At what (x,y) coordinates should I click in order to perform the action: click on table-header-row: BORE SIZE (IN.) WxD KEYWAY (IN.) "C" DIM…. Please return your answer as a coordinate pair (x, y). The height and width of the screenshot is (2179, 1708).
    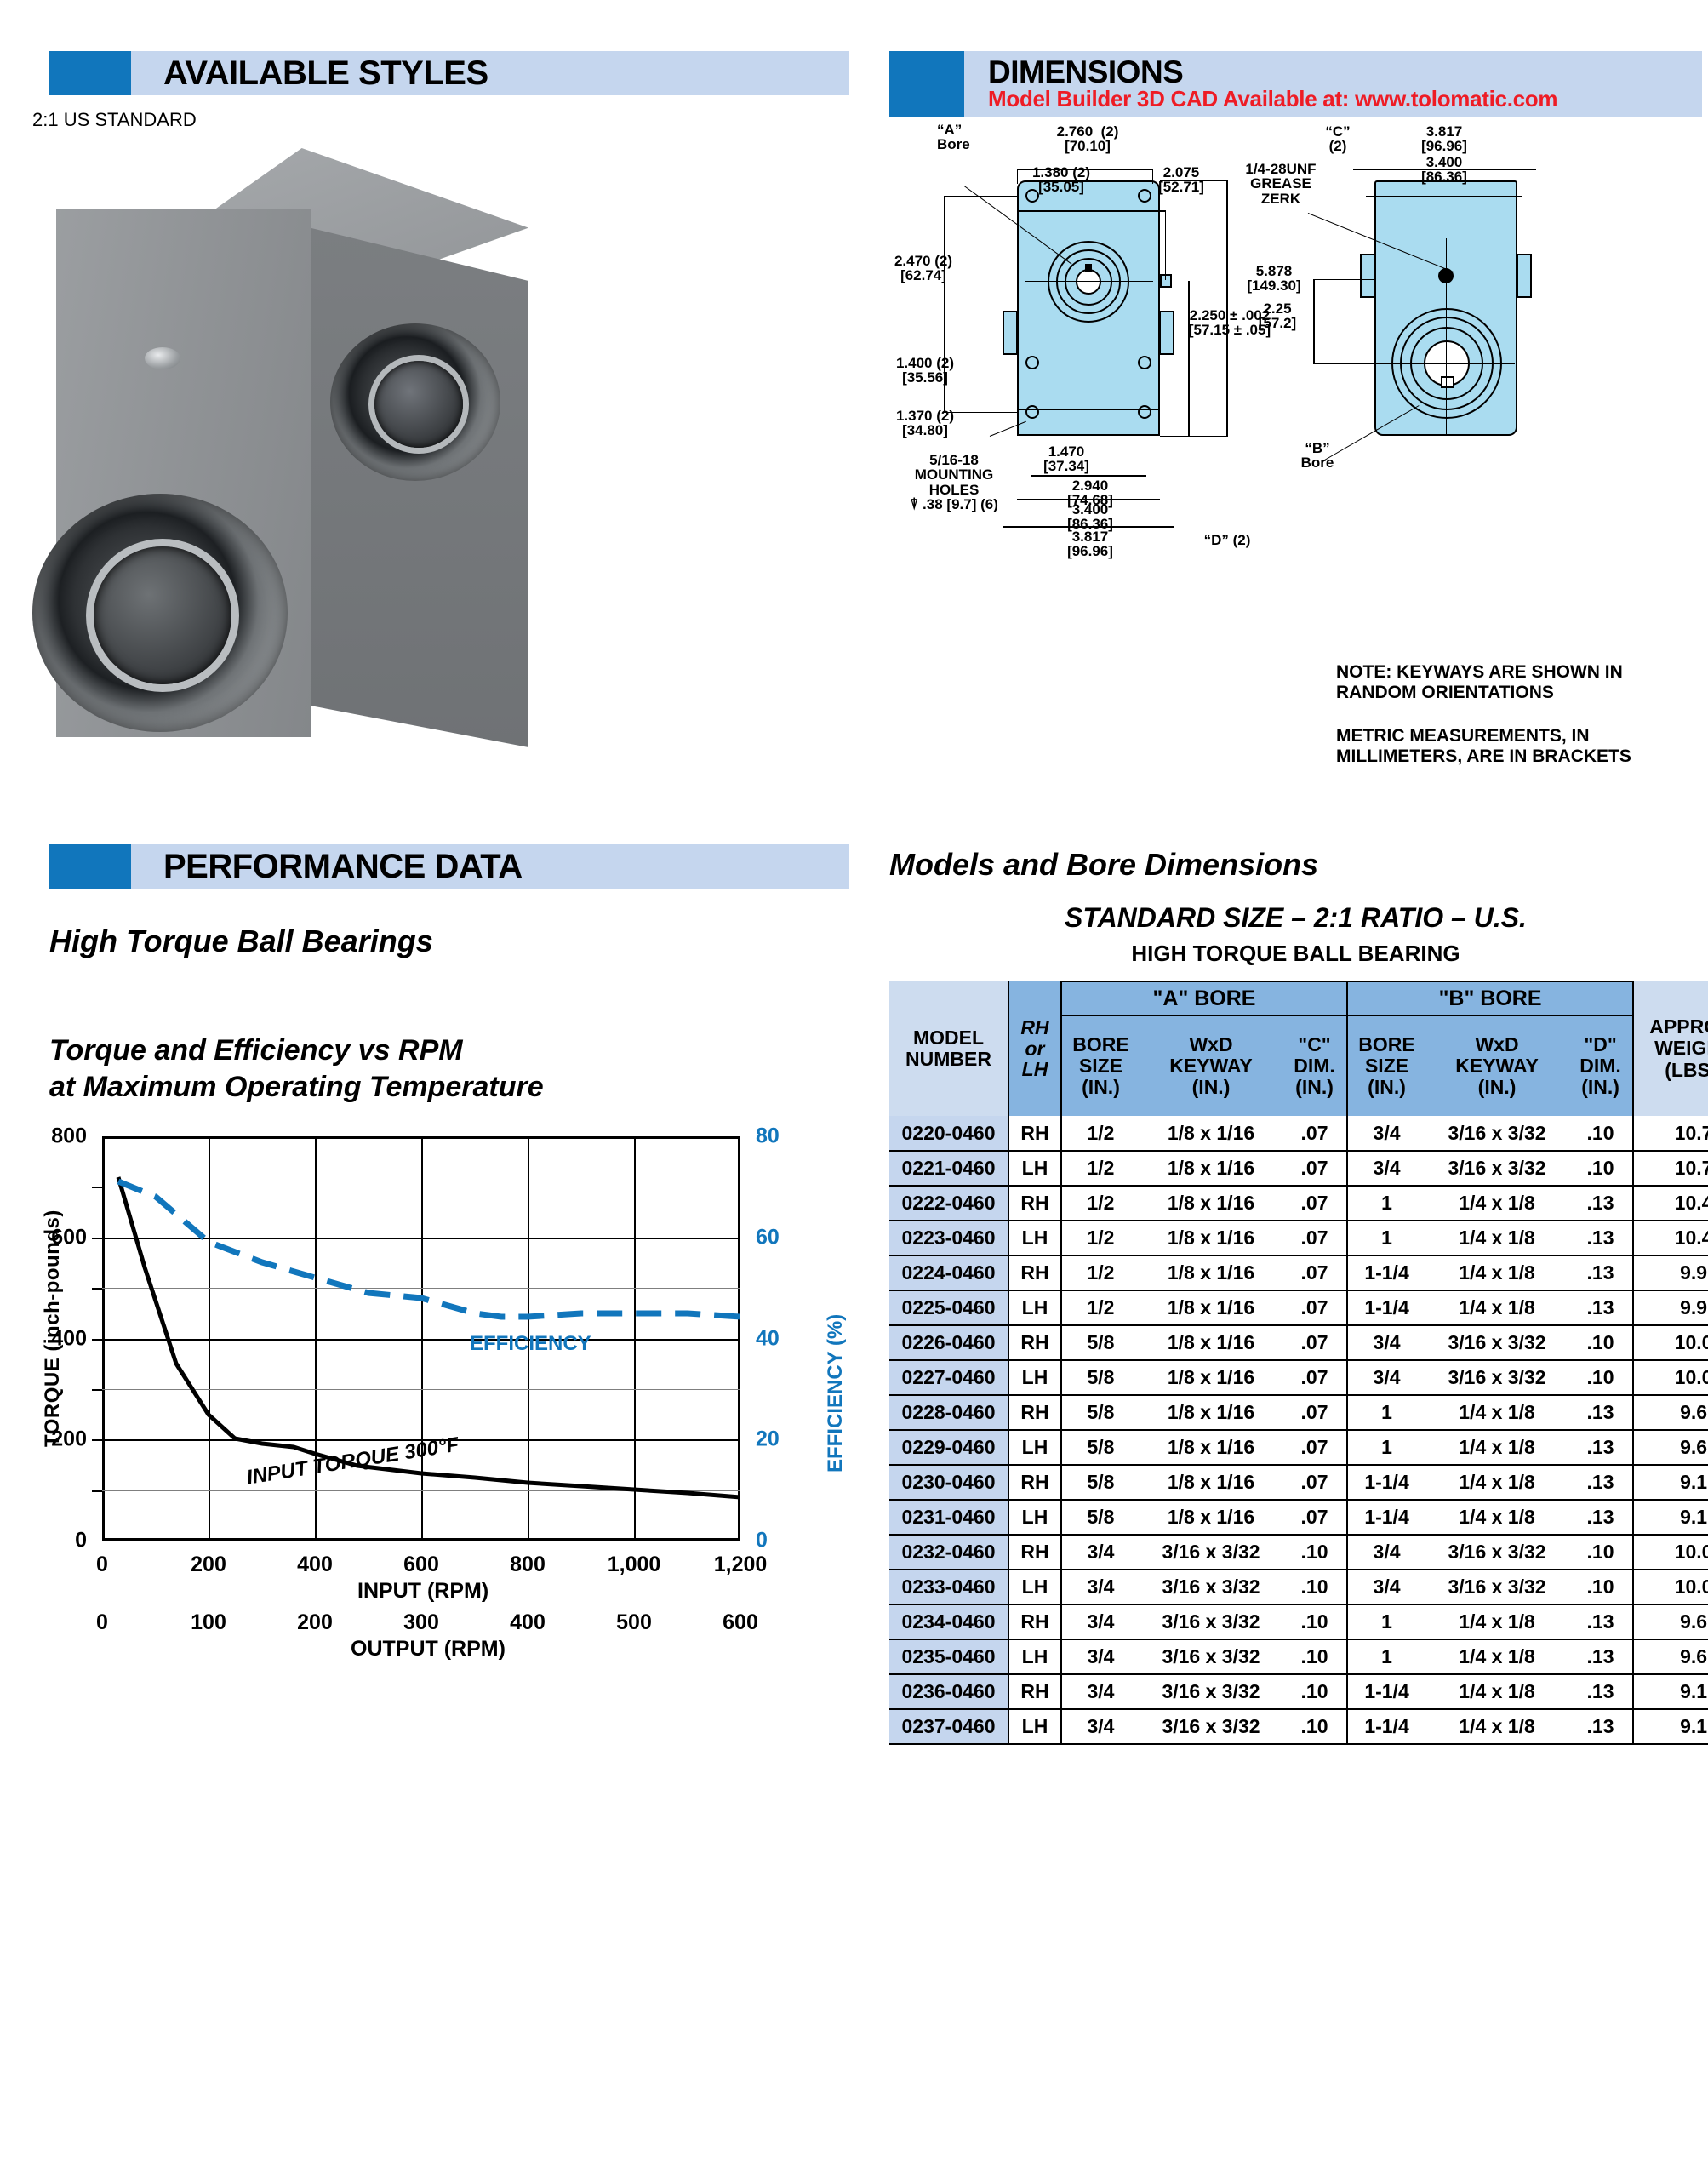
    Looking at the image, I should click on (1298, 1065).